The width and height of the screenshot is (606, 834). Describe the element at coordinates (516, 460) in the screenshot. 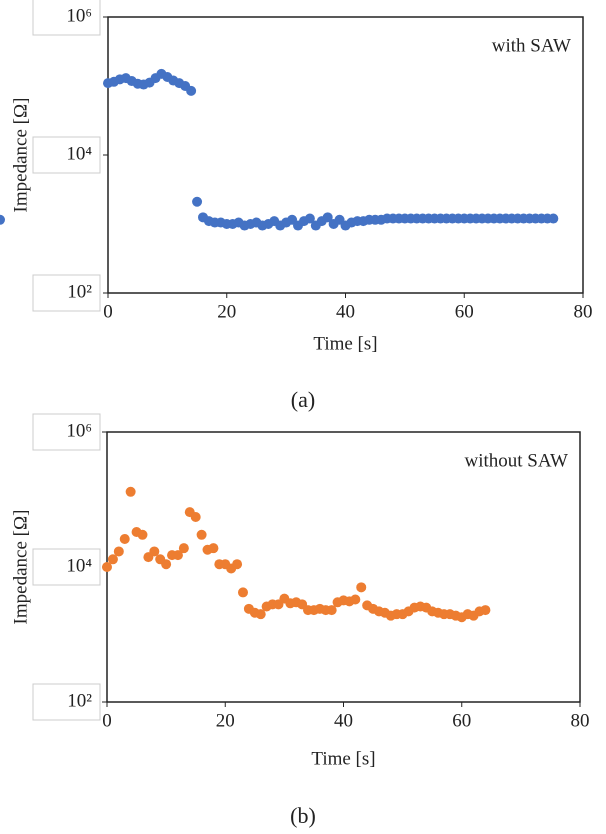

I see `annotation: without SAW` at that location.